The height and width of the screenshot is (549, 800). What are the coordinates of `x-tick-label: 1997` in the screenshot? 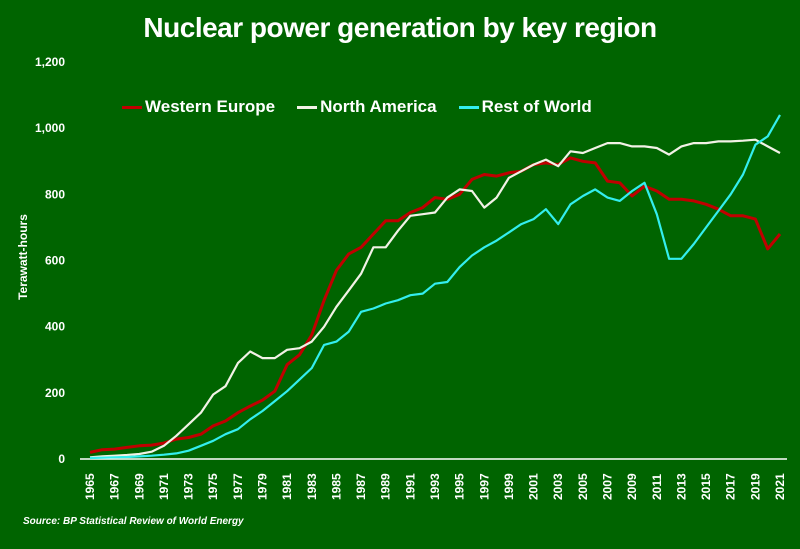 It's located at (484, 486).